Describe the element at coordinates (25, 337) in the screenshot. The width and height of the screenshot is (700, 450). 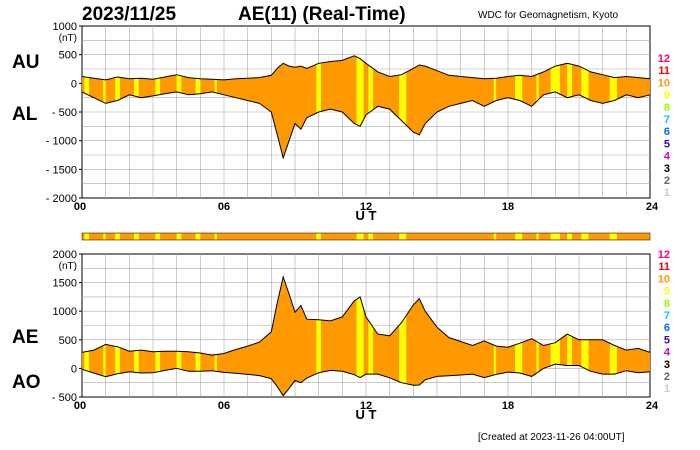
I see `ae-label: AE` at that location.